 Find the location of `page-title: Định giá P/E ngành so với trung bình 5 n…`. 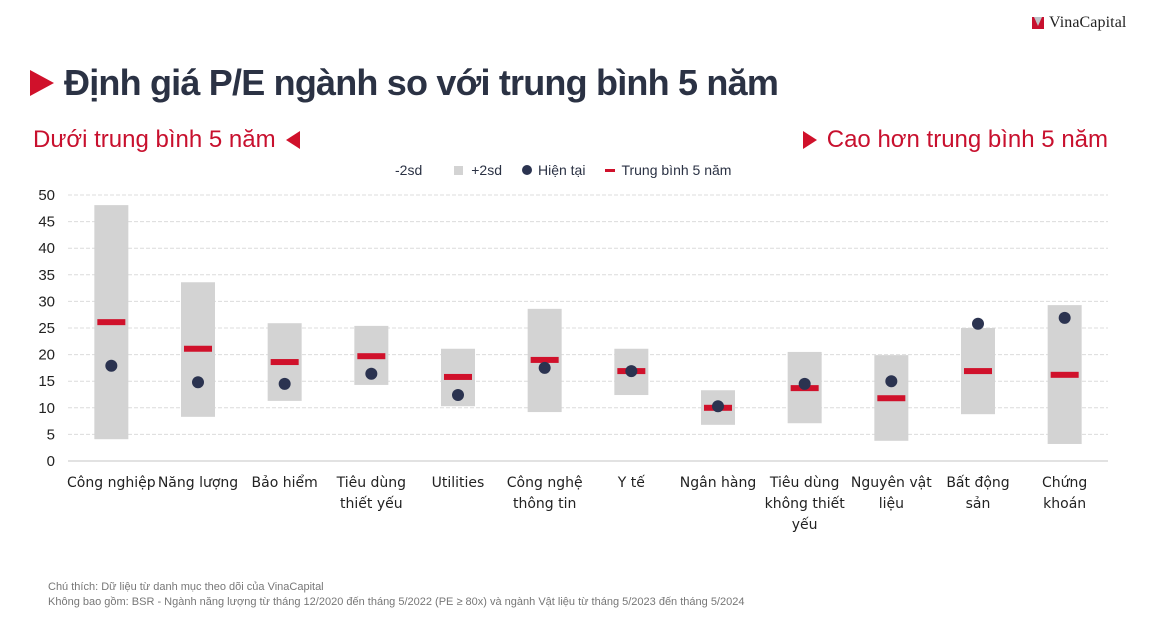

page-title: Định giá P/E ngành so với trung bình 5 n… is located at coordinates (421, 82).